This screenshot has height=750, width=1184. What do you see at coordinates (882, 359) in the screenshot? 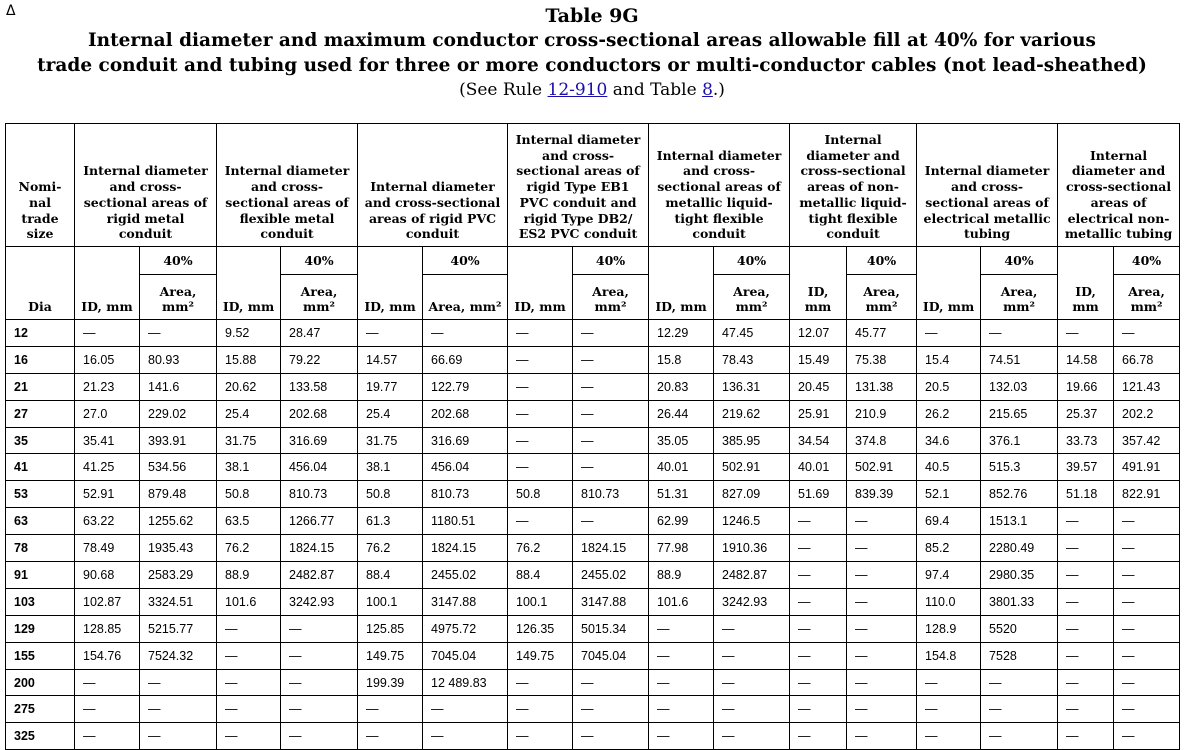
I see `area-mm2-cell: 75.38` at bounding box center [882, 359].